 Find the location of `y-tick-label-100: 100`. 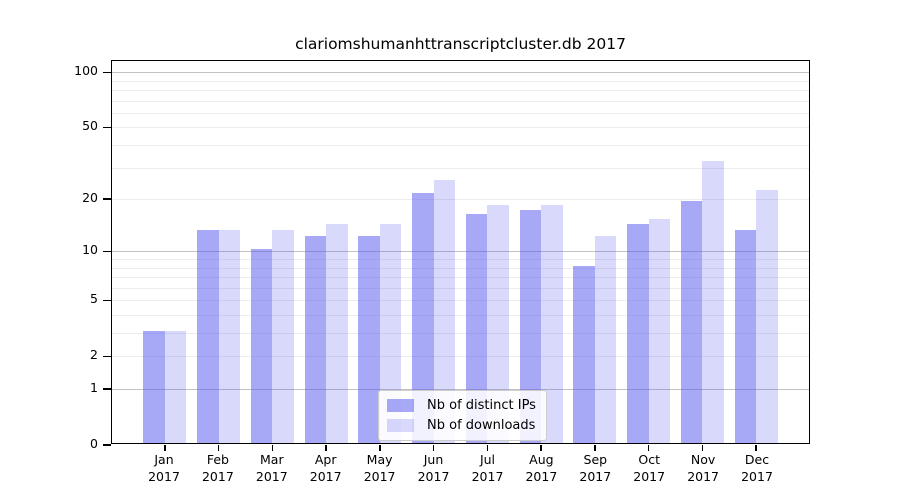

y-tick-label-100: 100 is located at coordinates (86, 71).